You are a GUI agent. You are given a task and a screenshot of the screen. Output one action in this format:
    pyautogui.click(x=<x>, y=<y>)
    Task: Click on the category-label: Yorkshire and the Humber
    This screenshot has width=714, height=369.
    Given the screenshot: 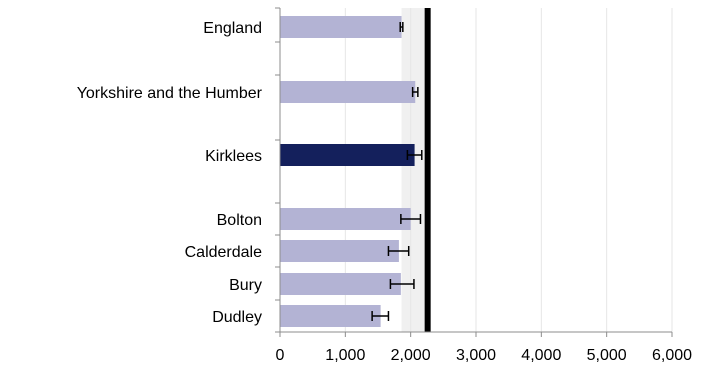 What is the action you would take?
    pyautogui.click(x=170, y=93)
    